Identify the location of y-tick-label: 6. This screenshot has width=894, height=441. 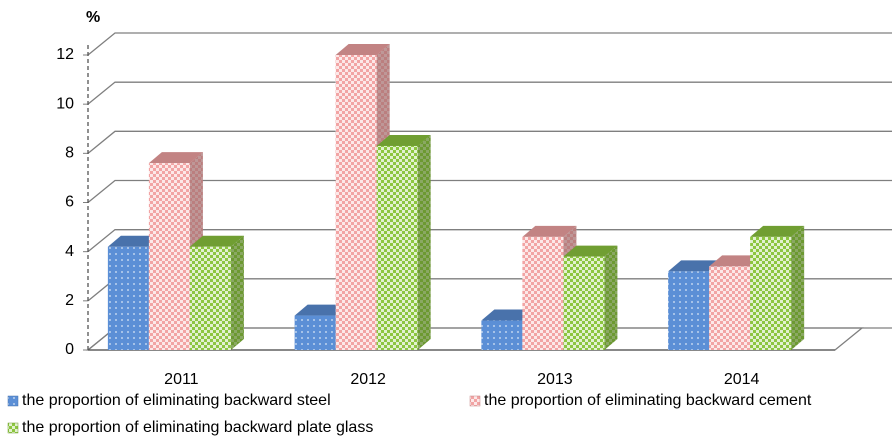
(69, 202).